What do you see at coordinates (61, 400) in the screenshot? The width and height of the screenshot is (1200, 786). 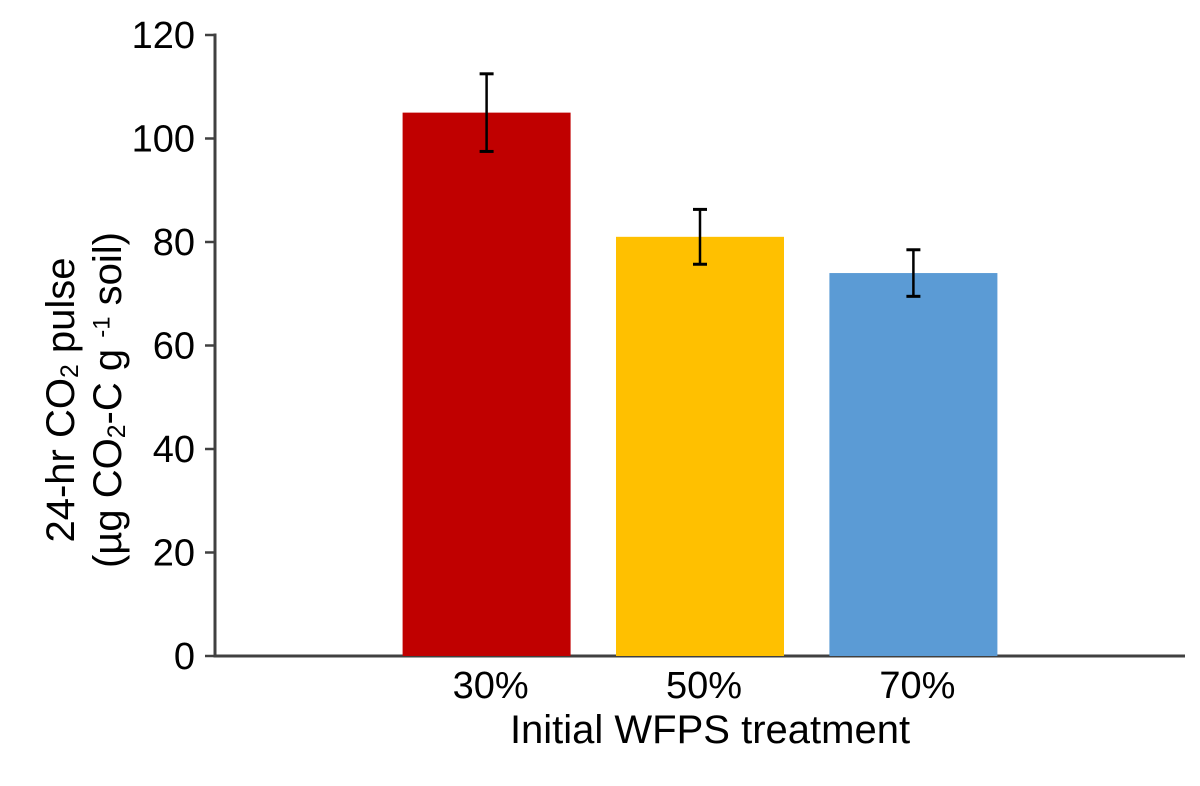 I see `y-axis-title-line1: 24-hr CO2 pulse` at bounding box center [61, 400].